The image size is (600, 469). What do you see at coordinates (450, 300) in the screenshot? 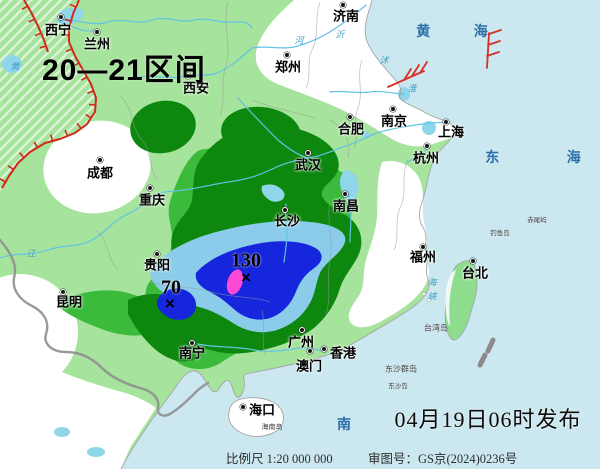
I see `taiwan-island` at bounding box center [450, 300].